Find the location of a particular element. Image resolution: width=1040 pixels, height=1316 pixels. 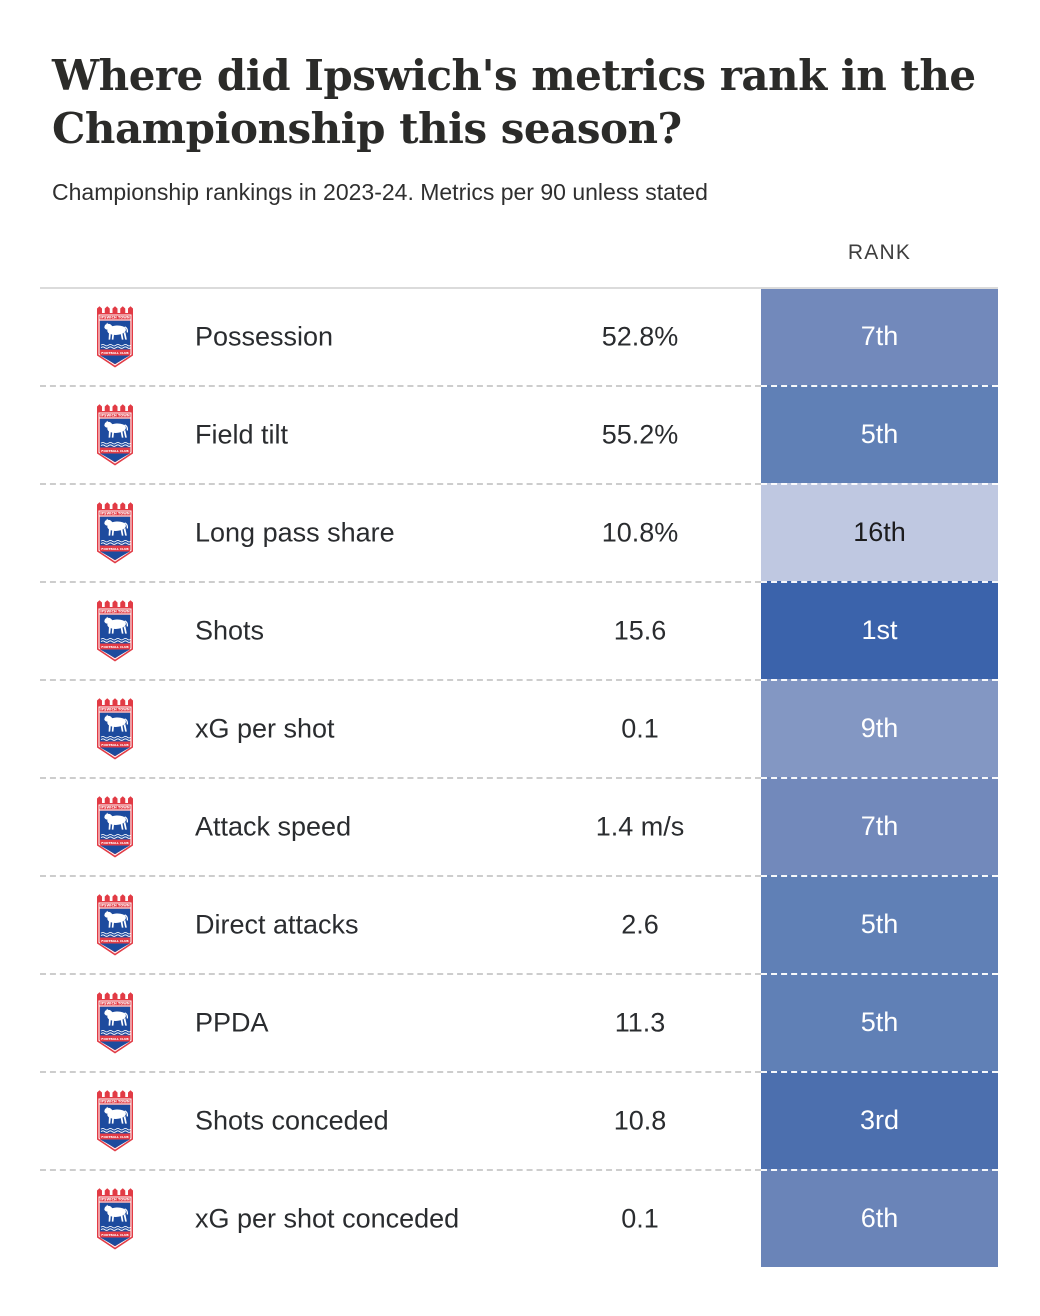

rank-value: 16th is located at coordinates (879, 532).